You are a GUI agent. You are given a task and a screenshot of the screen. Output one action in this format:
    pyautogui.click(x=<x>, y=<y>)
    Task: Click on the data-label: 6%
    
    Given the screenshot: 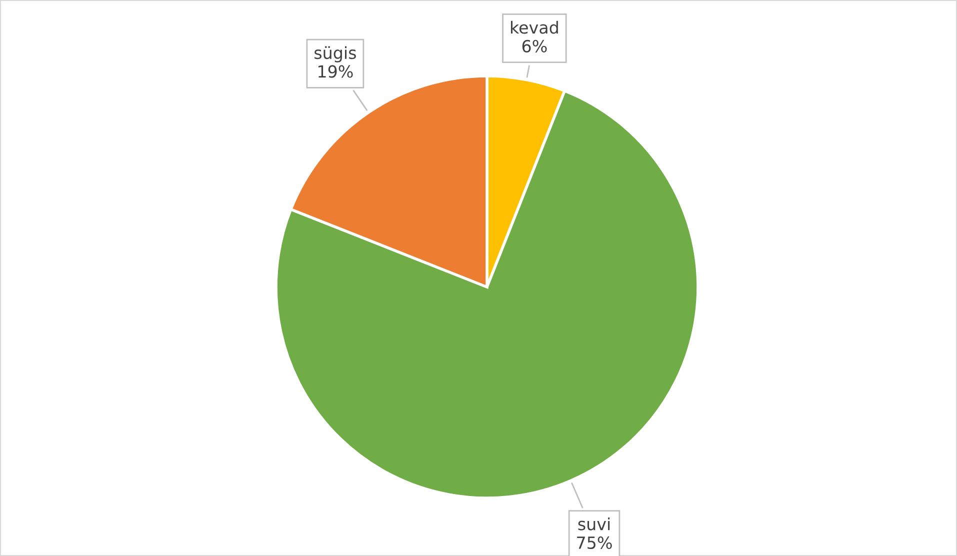 What is the action you would take?
    pyautogui.click(x=534, y=46)
    